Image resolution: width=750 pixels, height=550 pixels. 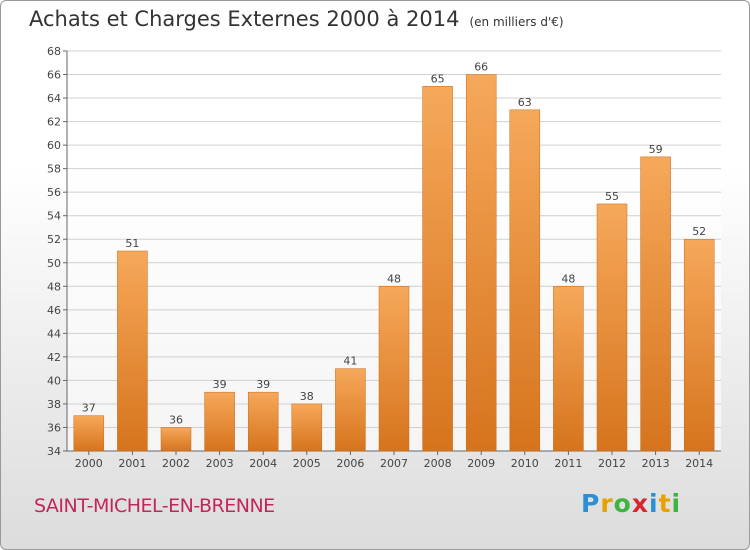 What do you see at coordinates (54, 51) in the screenshot?
I see `y-tick-label: 68` at bounding box center [54, 51].